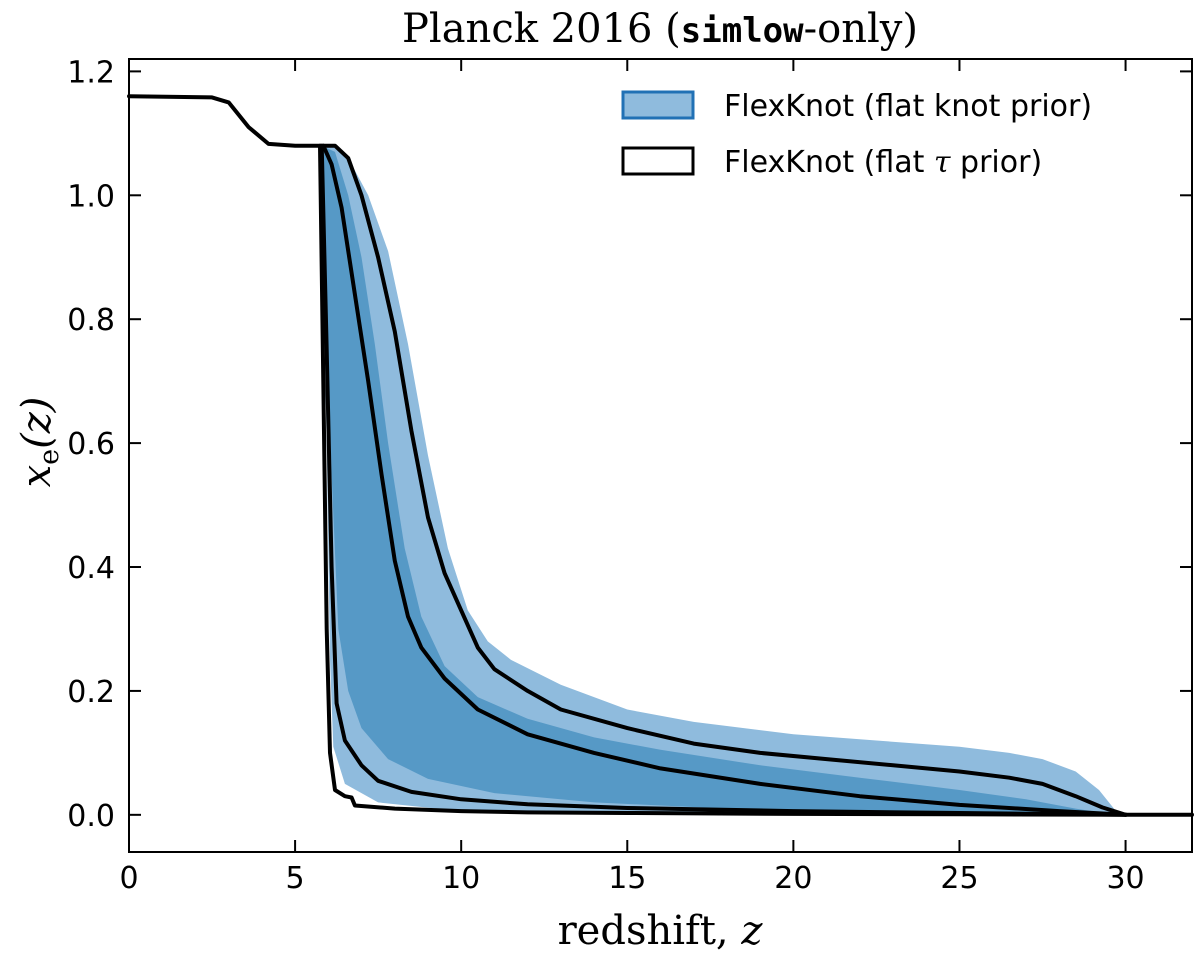 The height and width of the screenshot is (956, 1200). Describe the element at coordinates (942, 162) in the screenshot. I see `legend-label-tau-symbol: τ` at that location.